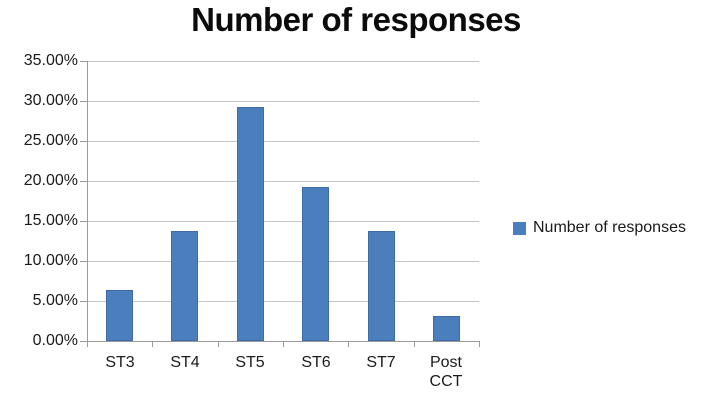  What do you see at coordinates (119, 315) in the screenshot?
I see `bar-st3` at bounding box center [119, 315].